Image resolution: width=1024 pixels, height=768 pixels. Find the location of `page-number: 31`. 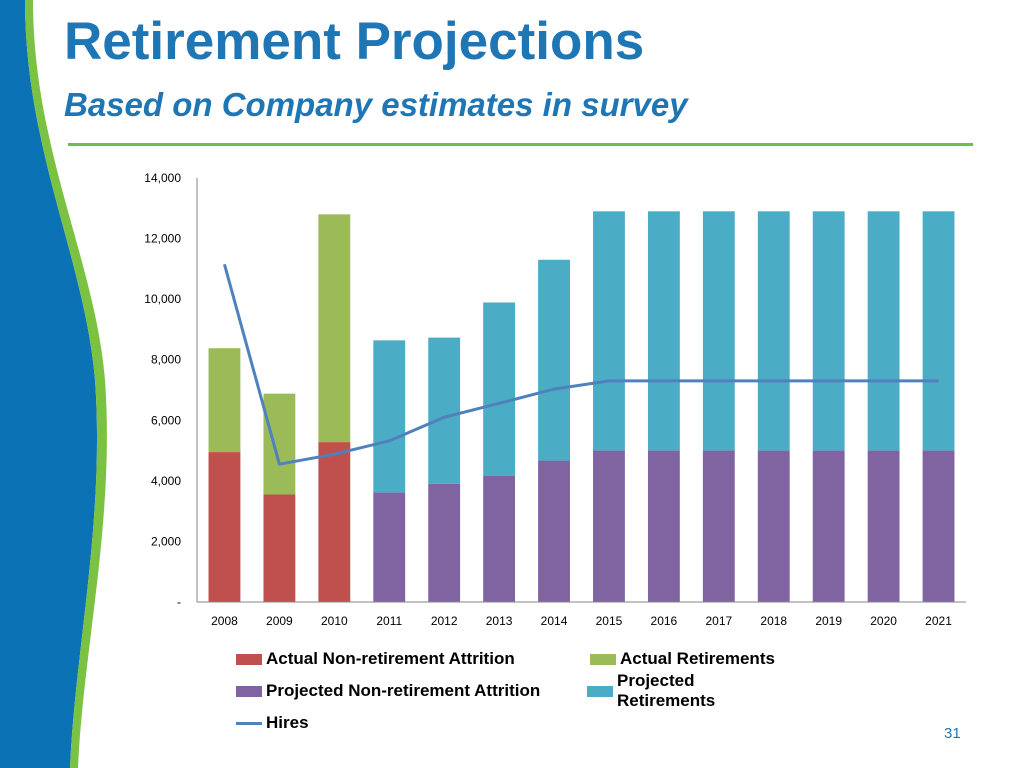

page-number: 31 is located at coordinates (952, 733).